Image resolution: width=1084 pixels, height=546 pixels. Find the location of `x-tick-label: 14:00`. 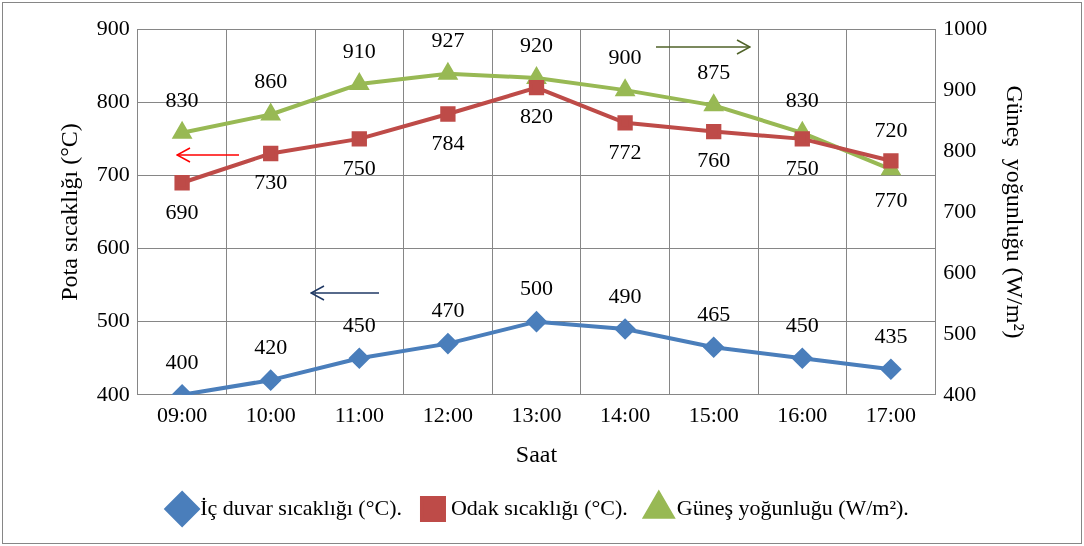

x-tick-label: 14:00 is located at coordinates (625, 414).